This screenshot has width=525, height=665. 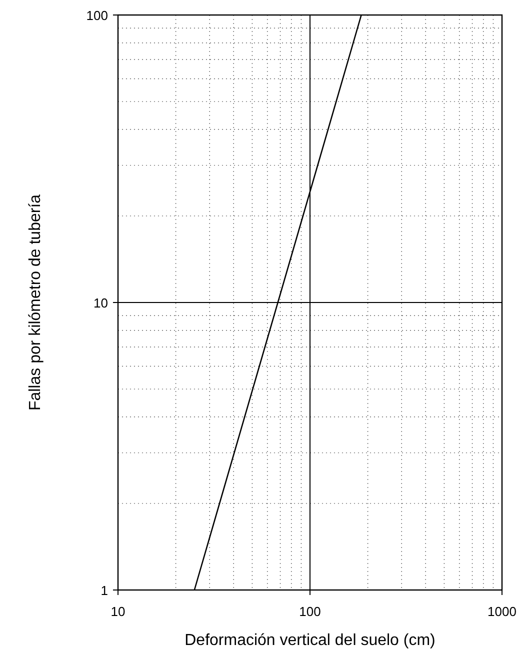 What do you see at coordinates (101, 303) in the screenshot?
I see `y-tick-label: 10` at bounding box center [101, 303].